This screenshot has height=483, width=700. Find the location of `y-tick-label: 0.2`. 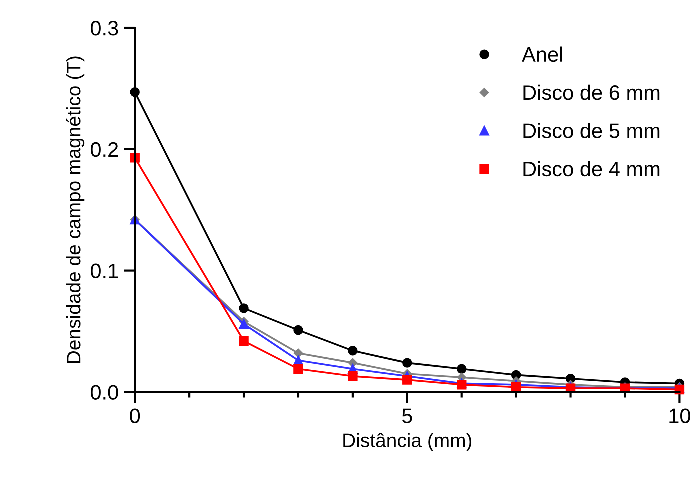

y-tick-label: 0.2 is located at coordinates (104, 150).